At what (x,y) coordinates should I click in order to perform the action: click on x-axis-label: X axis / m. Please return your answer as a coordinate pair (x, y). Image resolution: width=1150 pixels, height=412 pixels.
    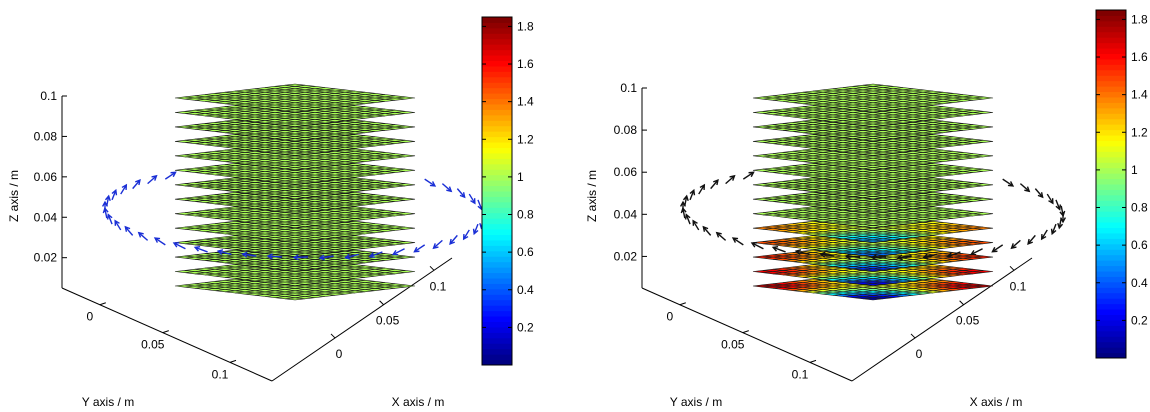
    Looking at the image, I should click on (418, 402).